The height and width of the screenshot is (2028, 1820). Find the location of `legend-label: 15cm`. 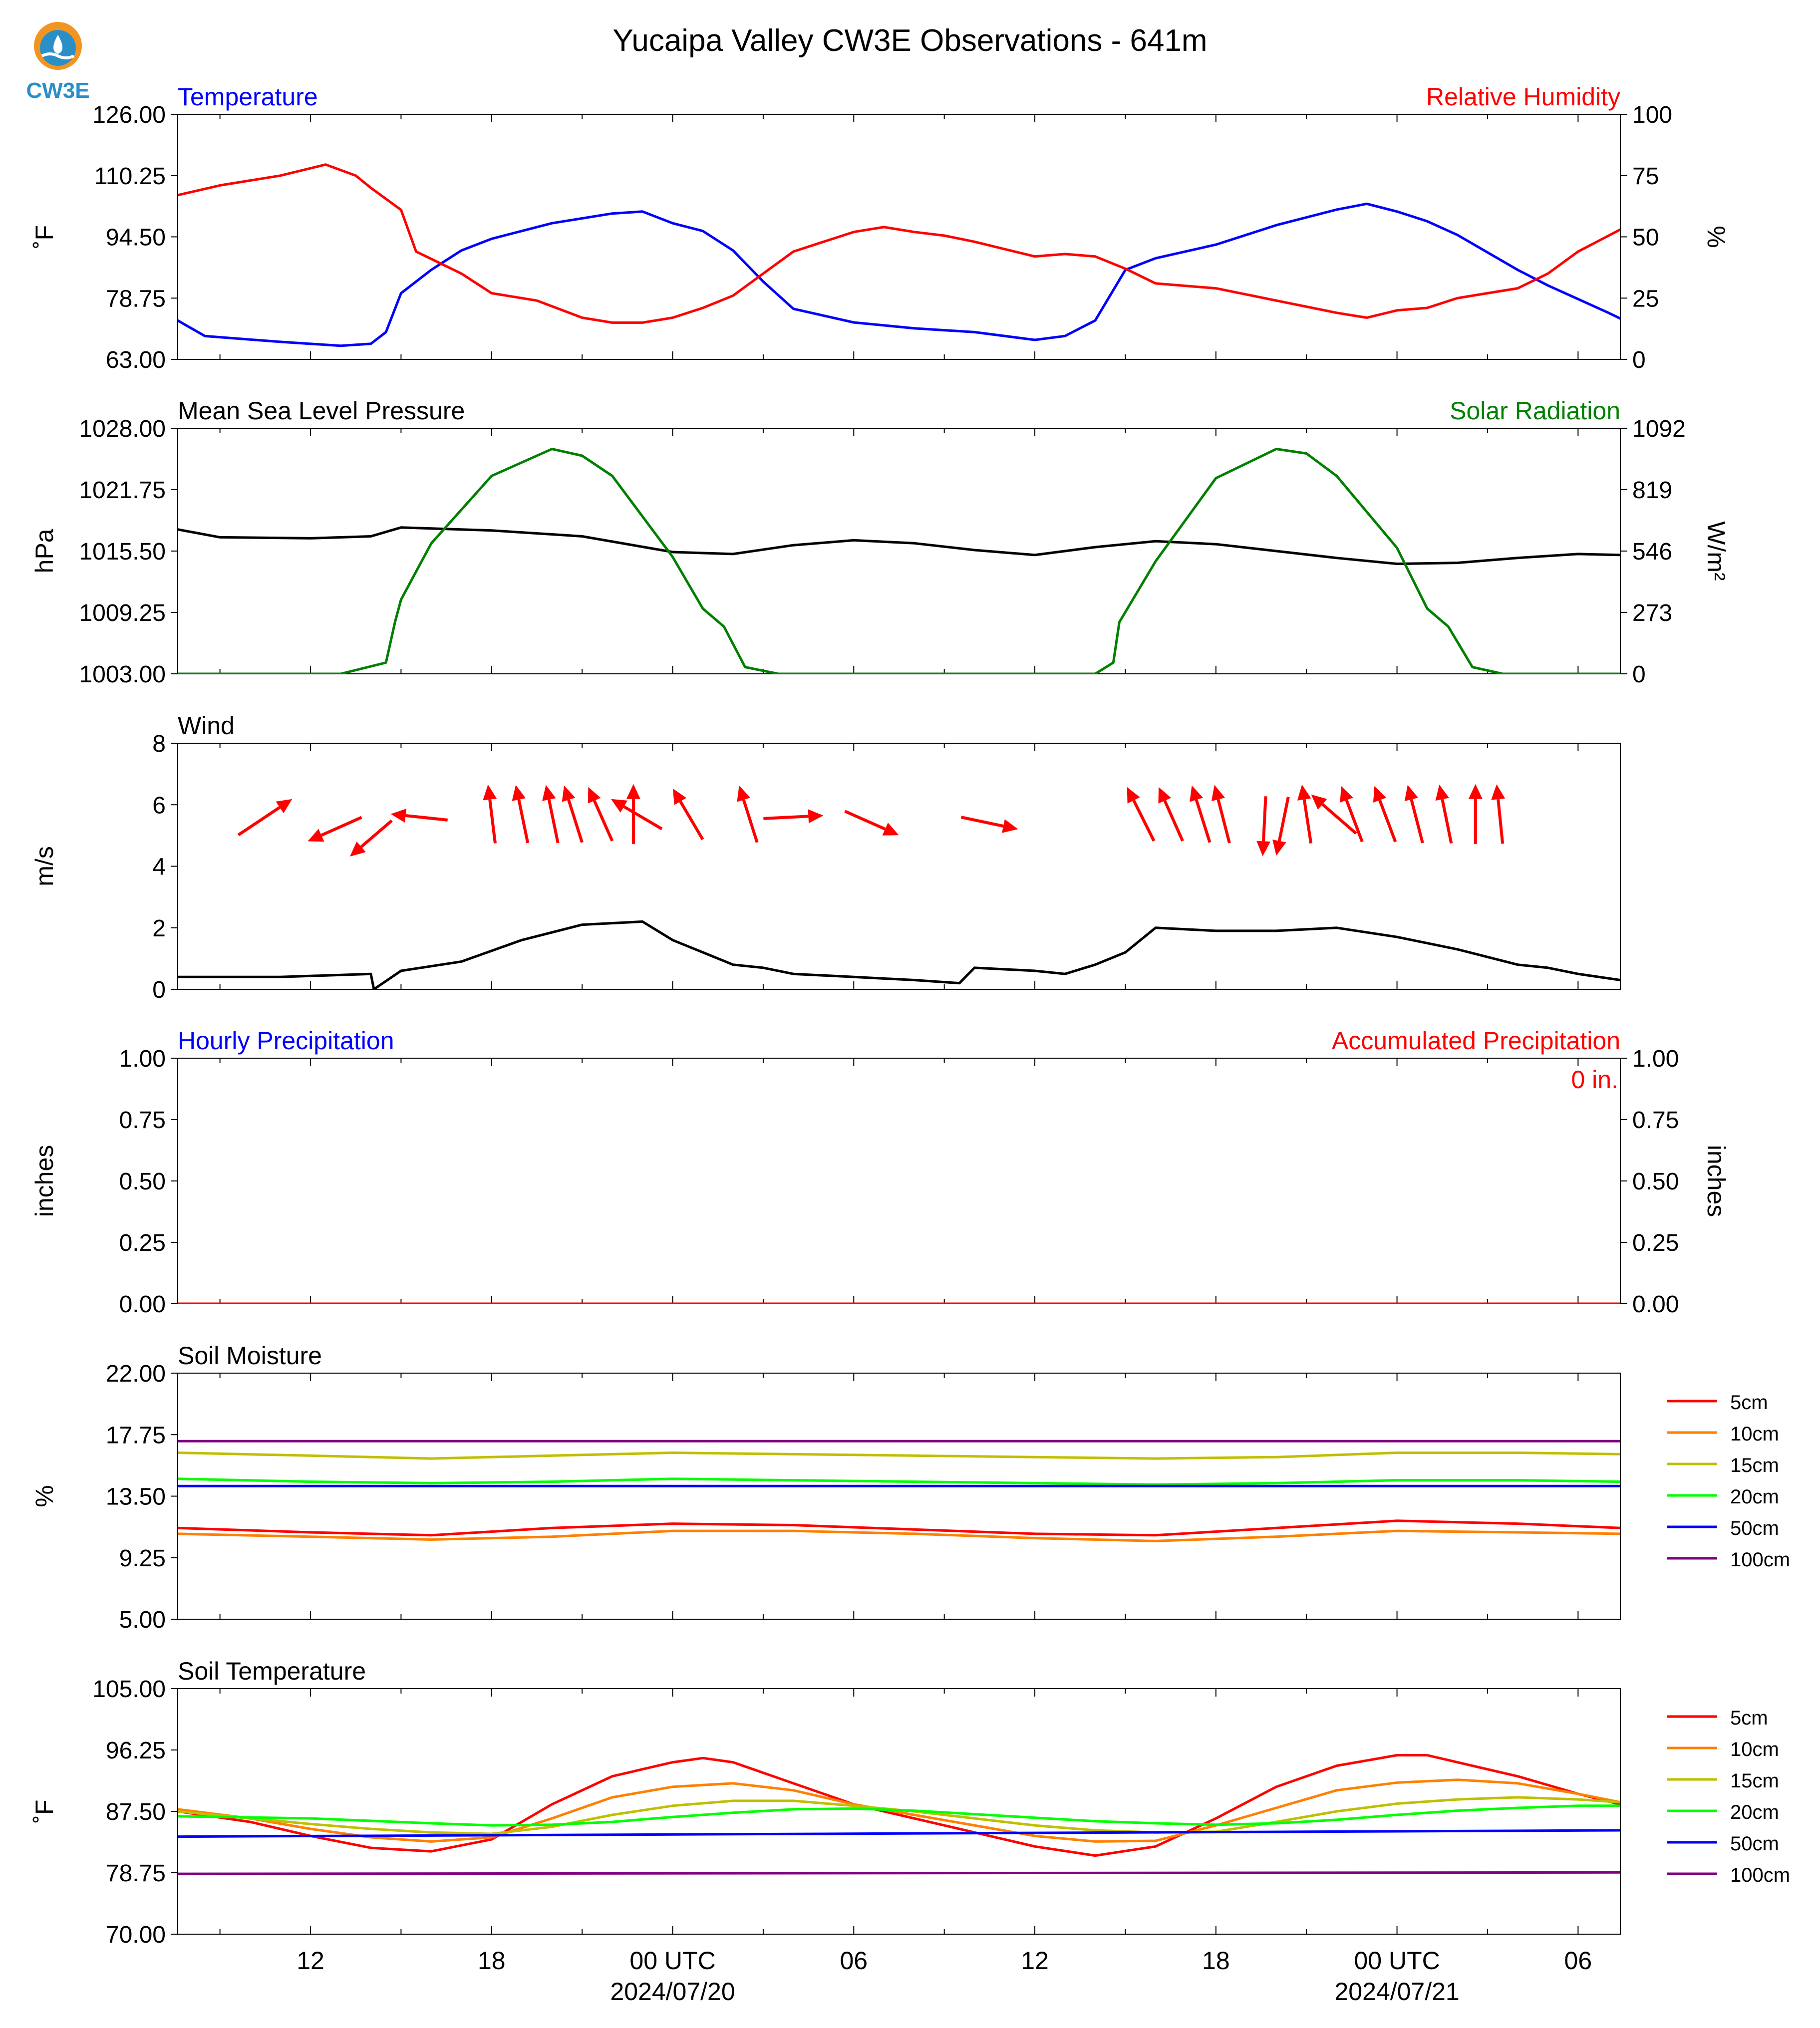

legend-label: 15cm is located at coordinates (1754, 1465).